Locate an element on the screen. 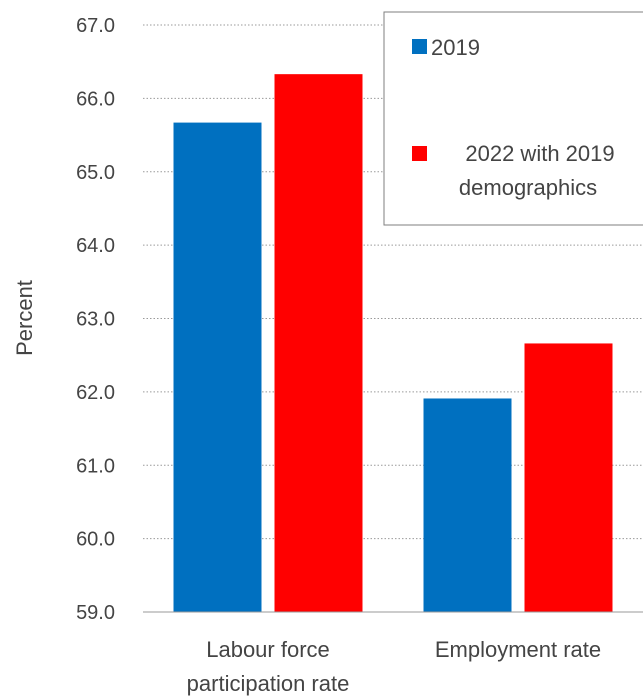 The height and width of the screenshot is (698, 643). y-axis-tick-labels: 59.0 60.0 61.0 62.0 63.0 64.0 65.0 66.0 67.0 is located at coordinates (95, 319).